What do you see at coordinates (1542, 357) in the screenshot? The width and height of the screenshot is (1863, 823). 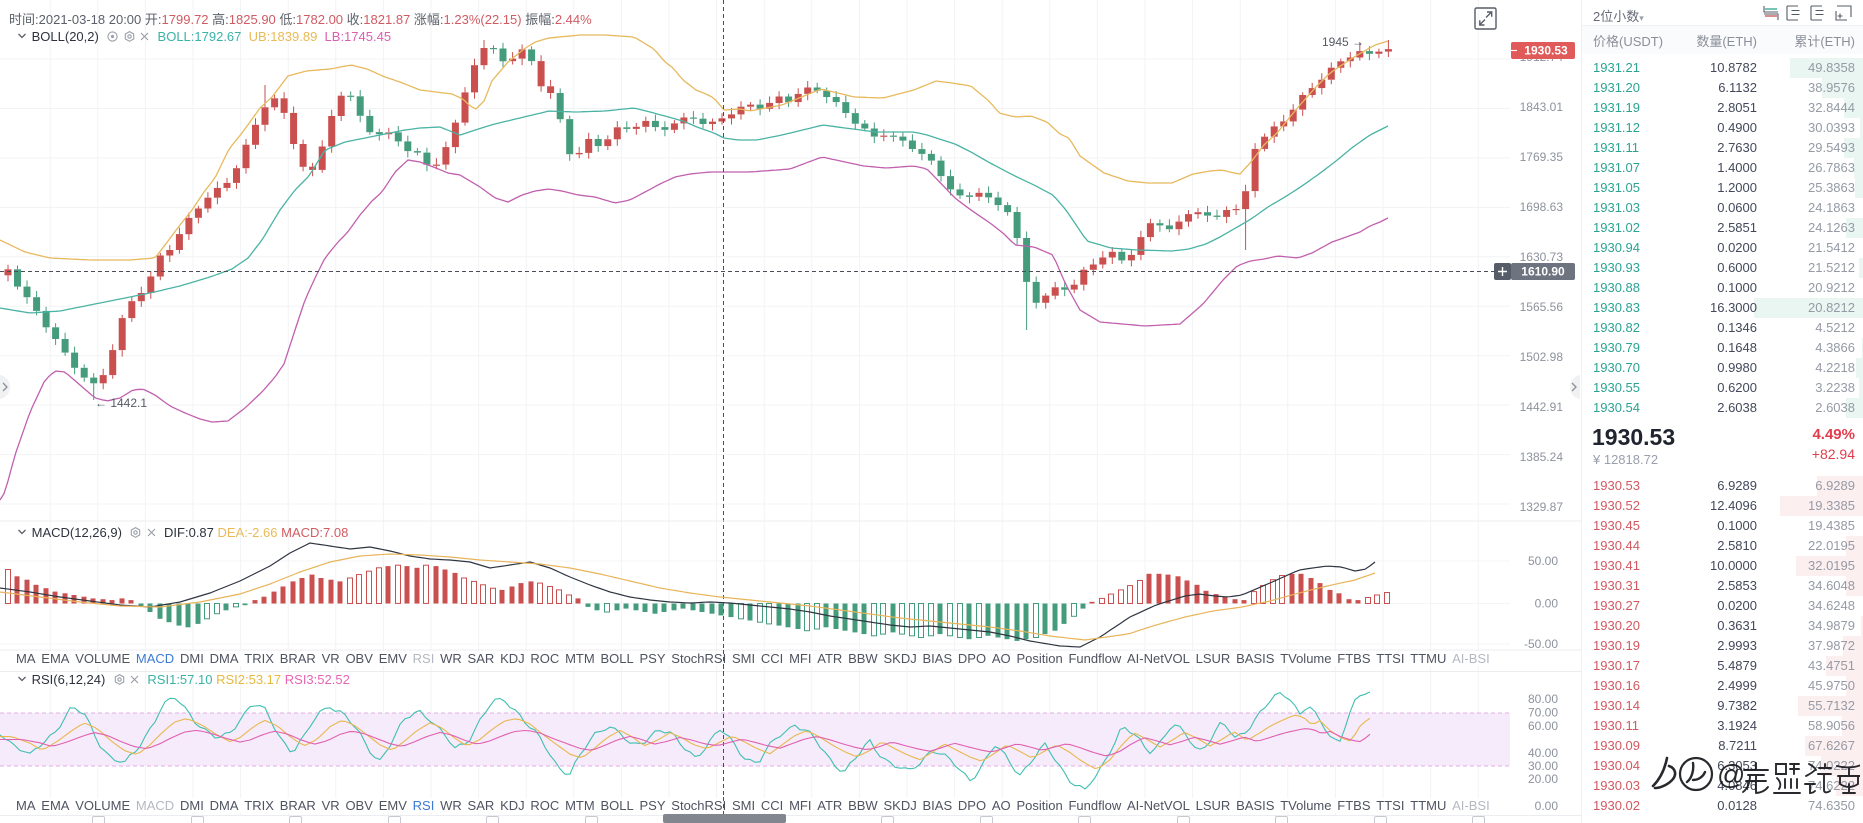 I see `svg-text: 1502.98` at bounding box center [1542, 357].